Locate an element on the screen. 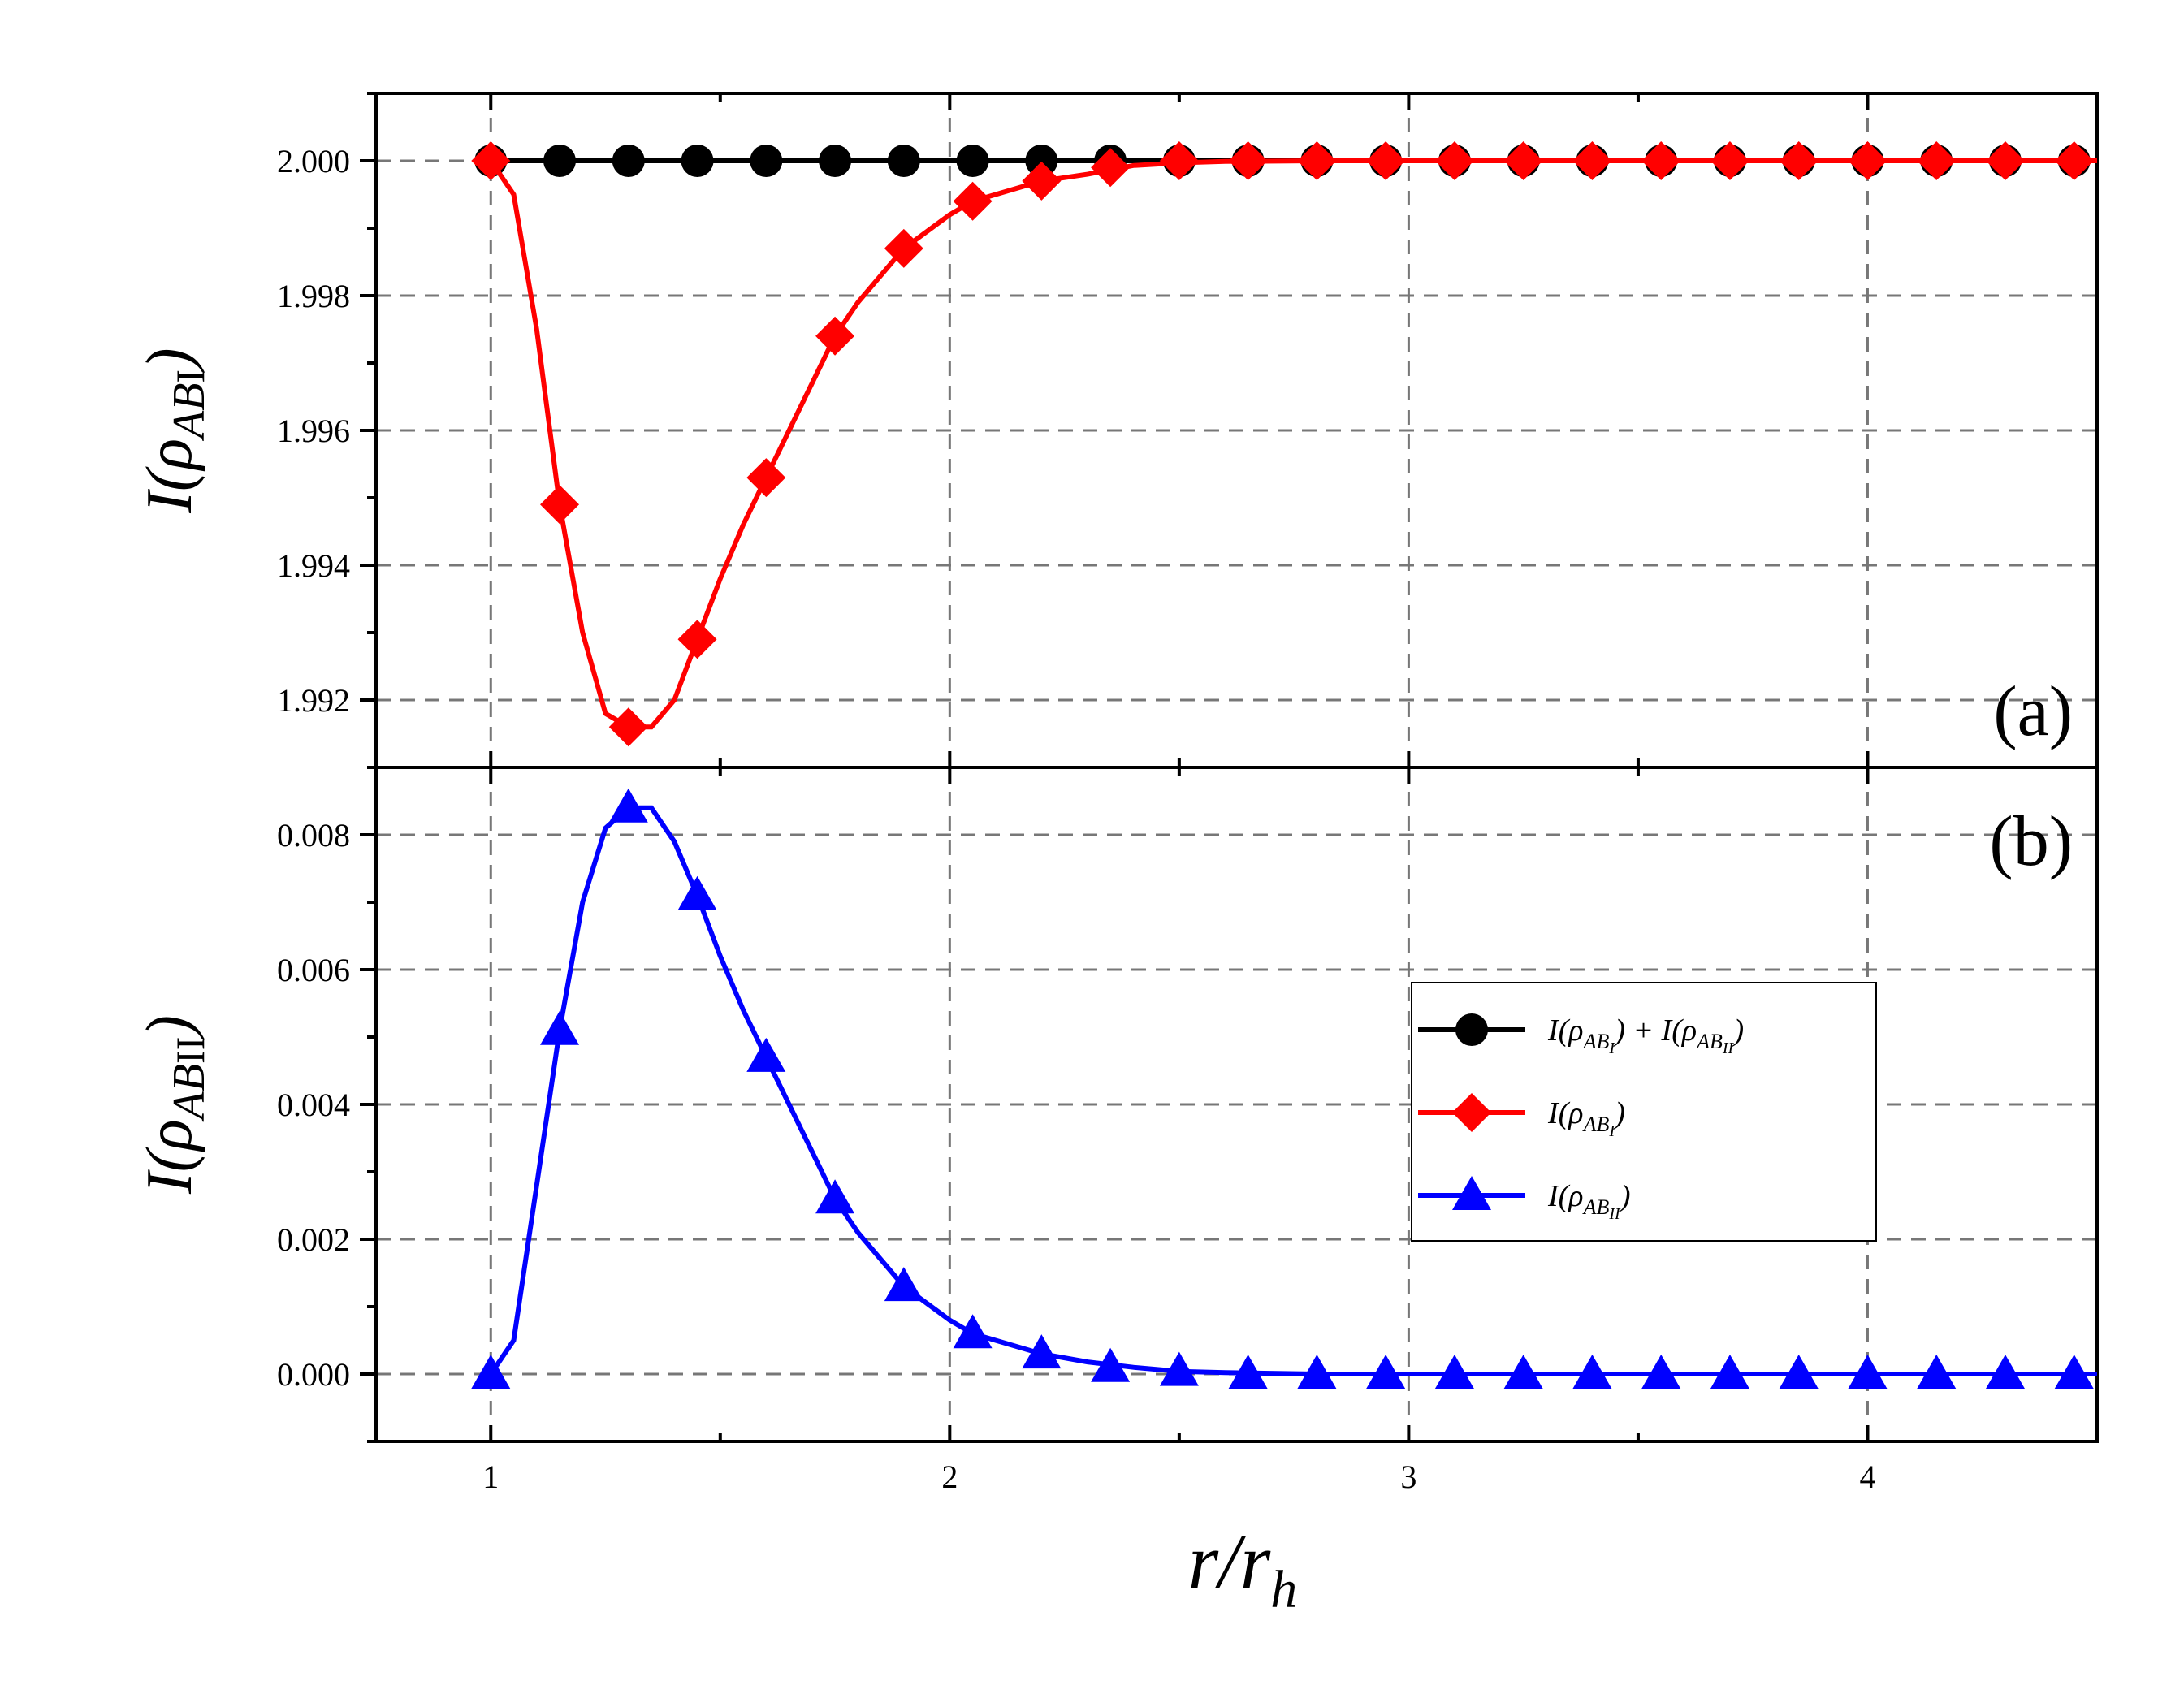 This screenshot has height=1681, width=2184. panel-label: (a) is located at coordinates (2033, 711).